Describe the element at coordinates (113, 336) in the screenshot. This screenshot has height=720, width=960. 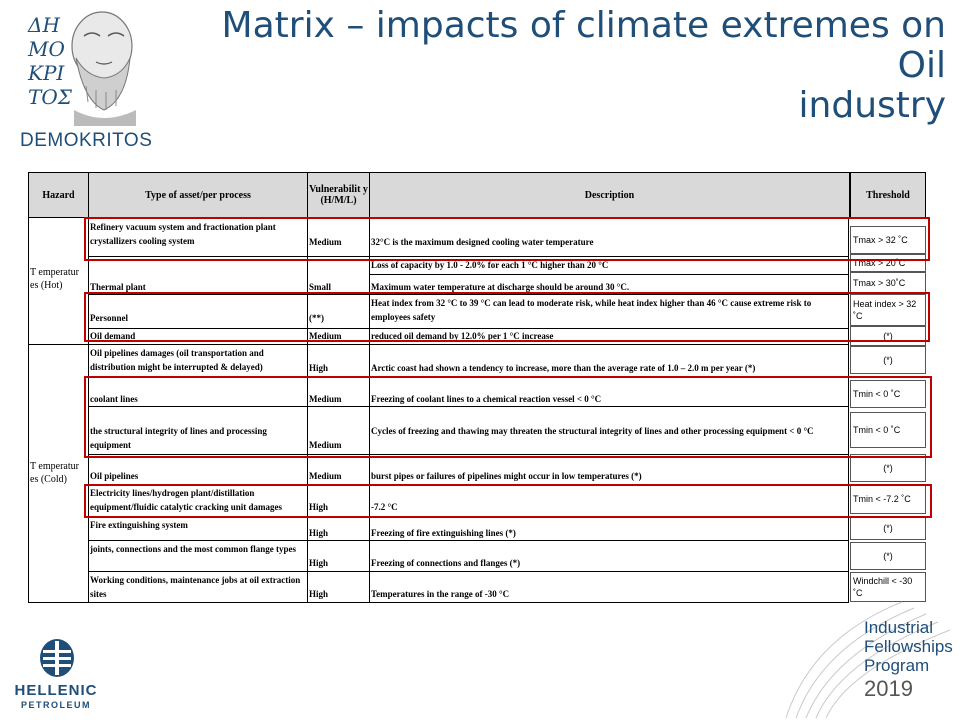
I see `row-3-asset: Oil demand` at that location.